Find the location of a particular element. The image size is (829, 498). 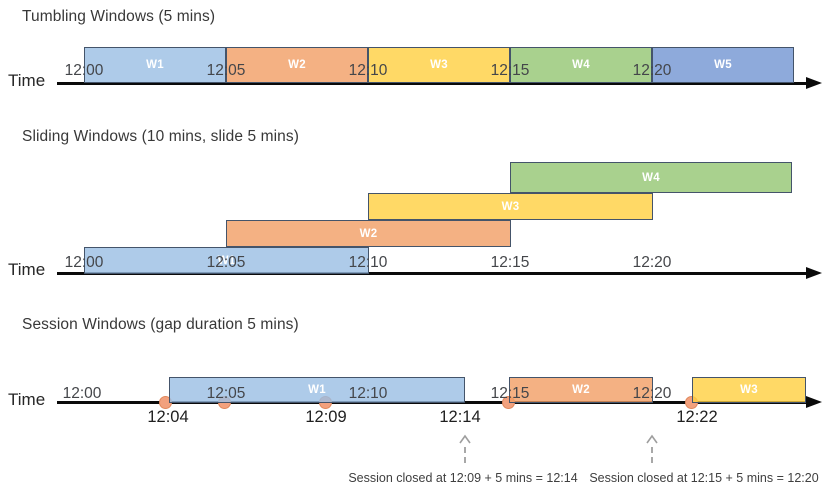

tumbling-window-w1: W1 is located at coordinates (155, 65).